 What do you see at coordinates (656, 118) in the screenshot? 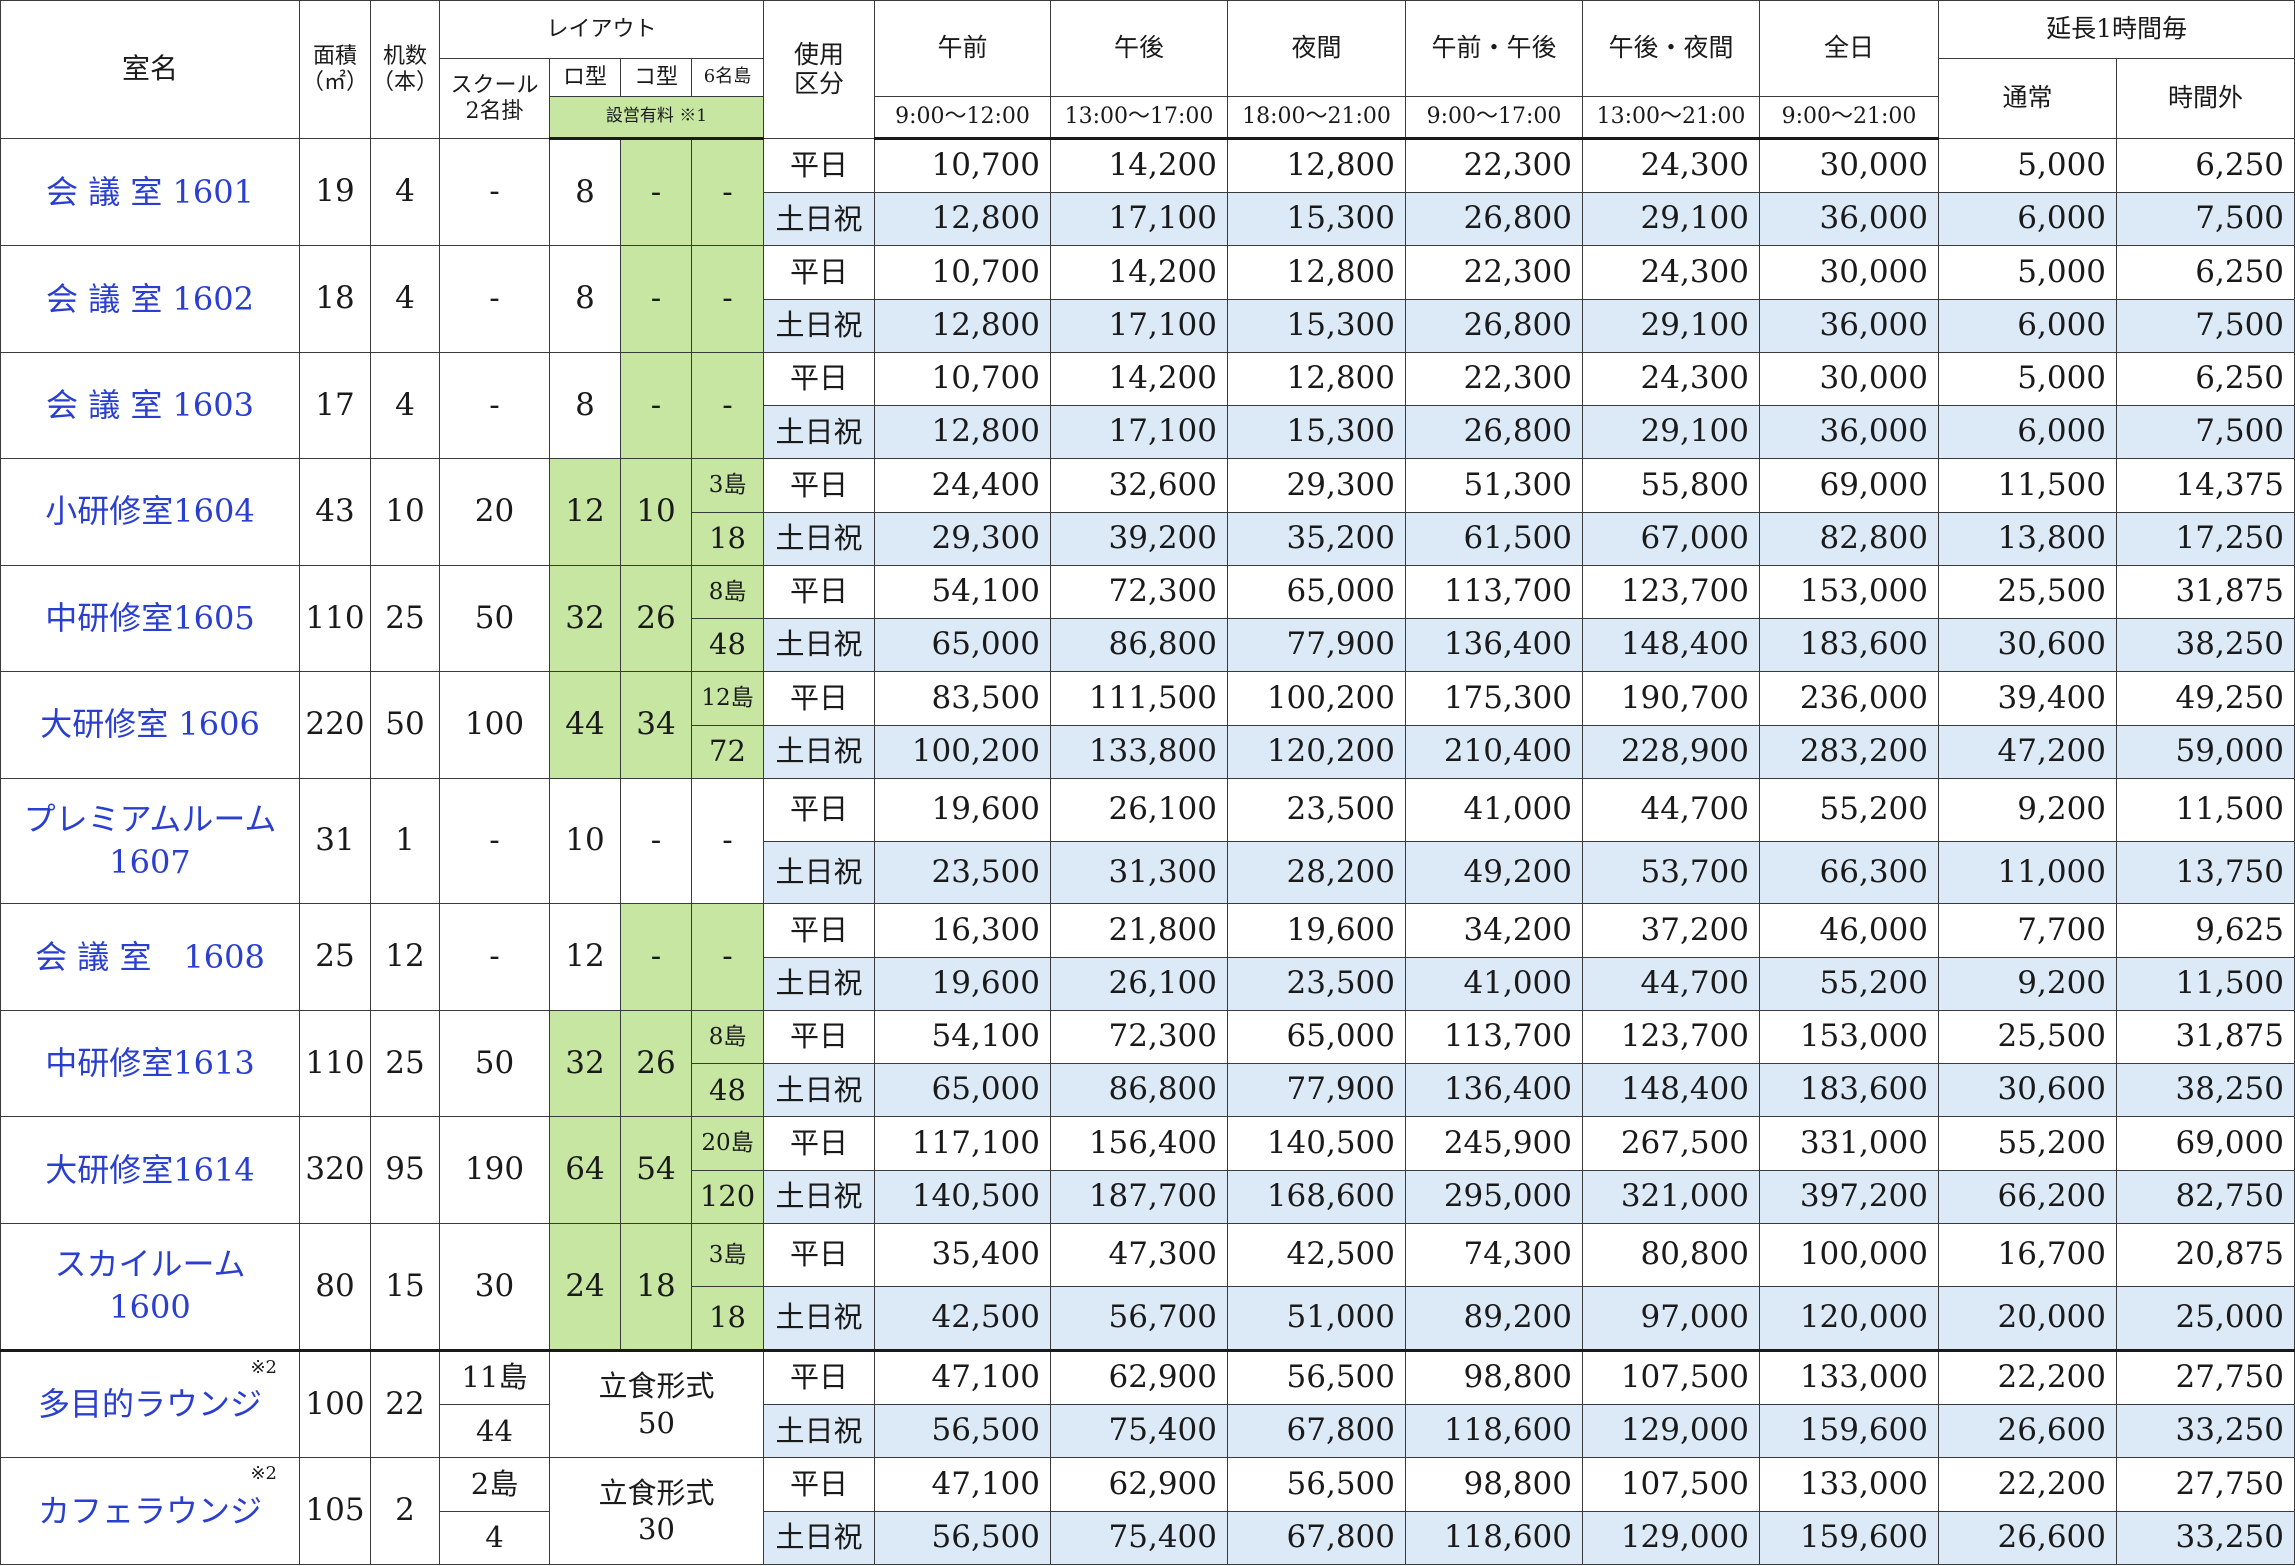
I see `header-setup-fee: 設営有料 ※1` at bounding box center [656, 118].